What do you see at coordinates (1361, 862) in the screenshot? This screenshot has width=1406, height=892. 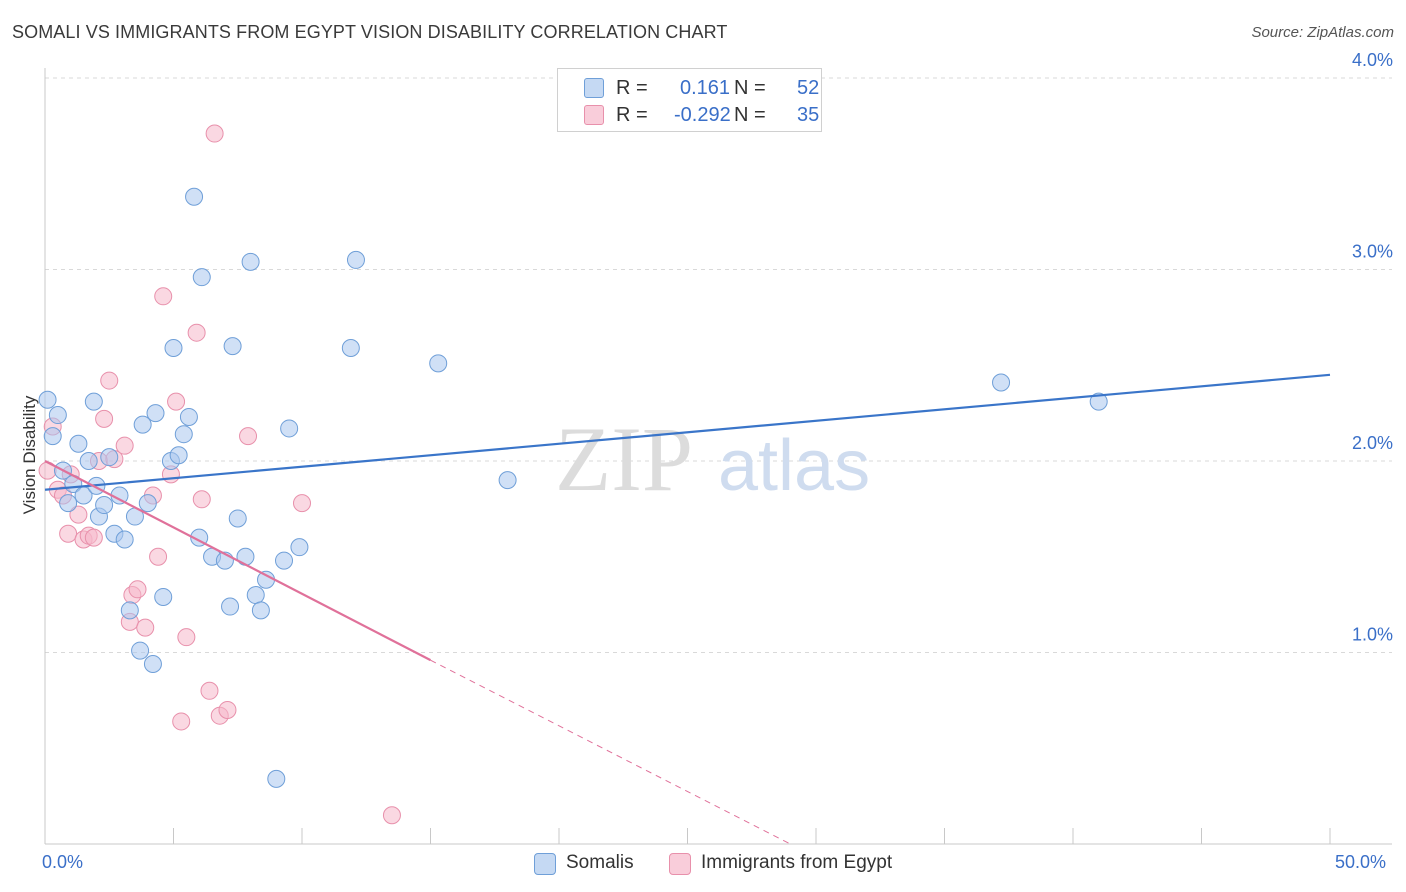 I see `x-max-label: 50.0%` at bounding box center [1361, 862].